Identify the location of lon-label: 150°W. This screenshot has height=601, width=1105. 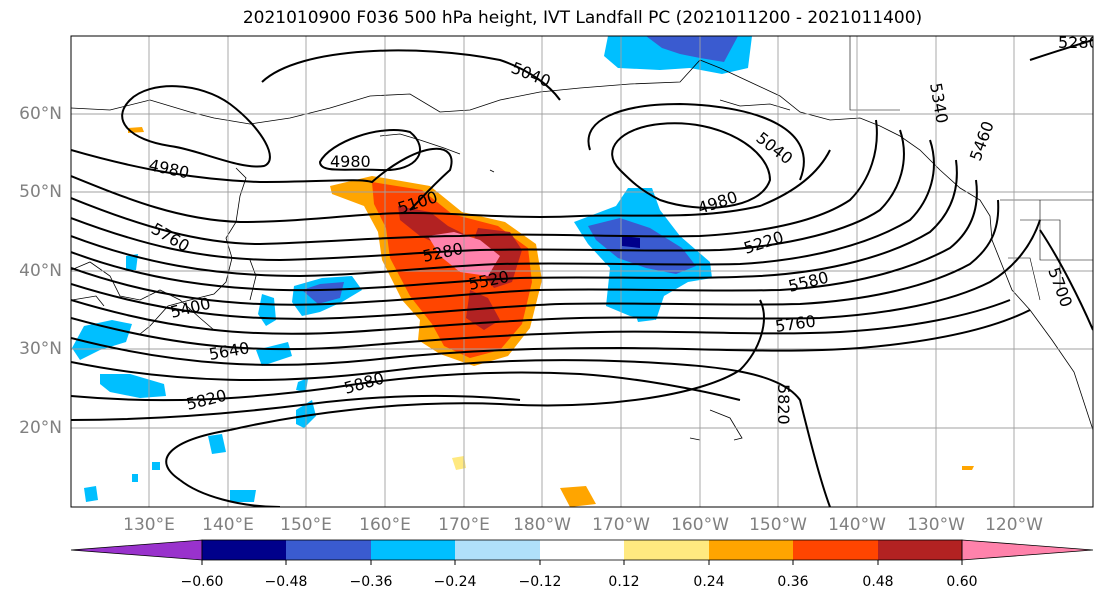
(778, 525).